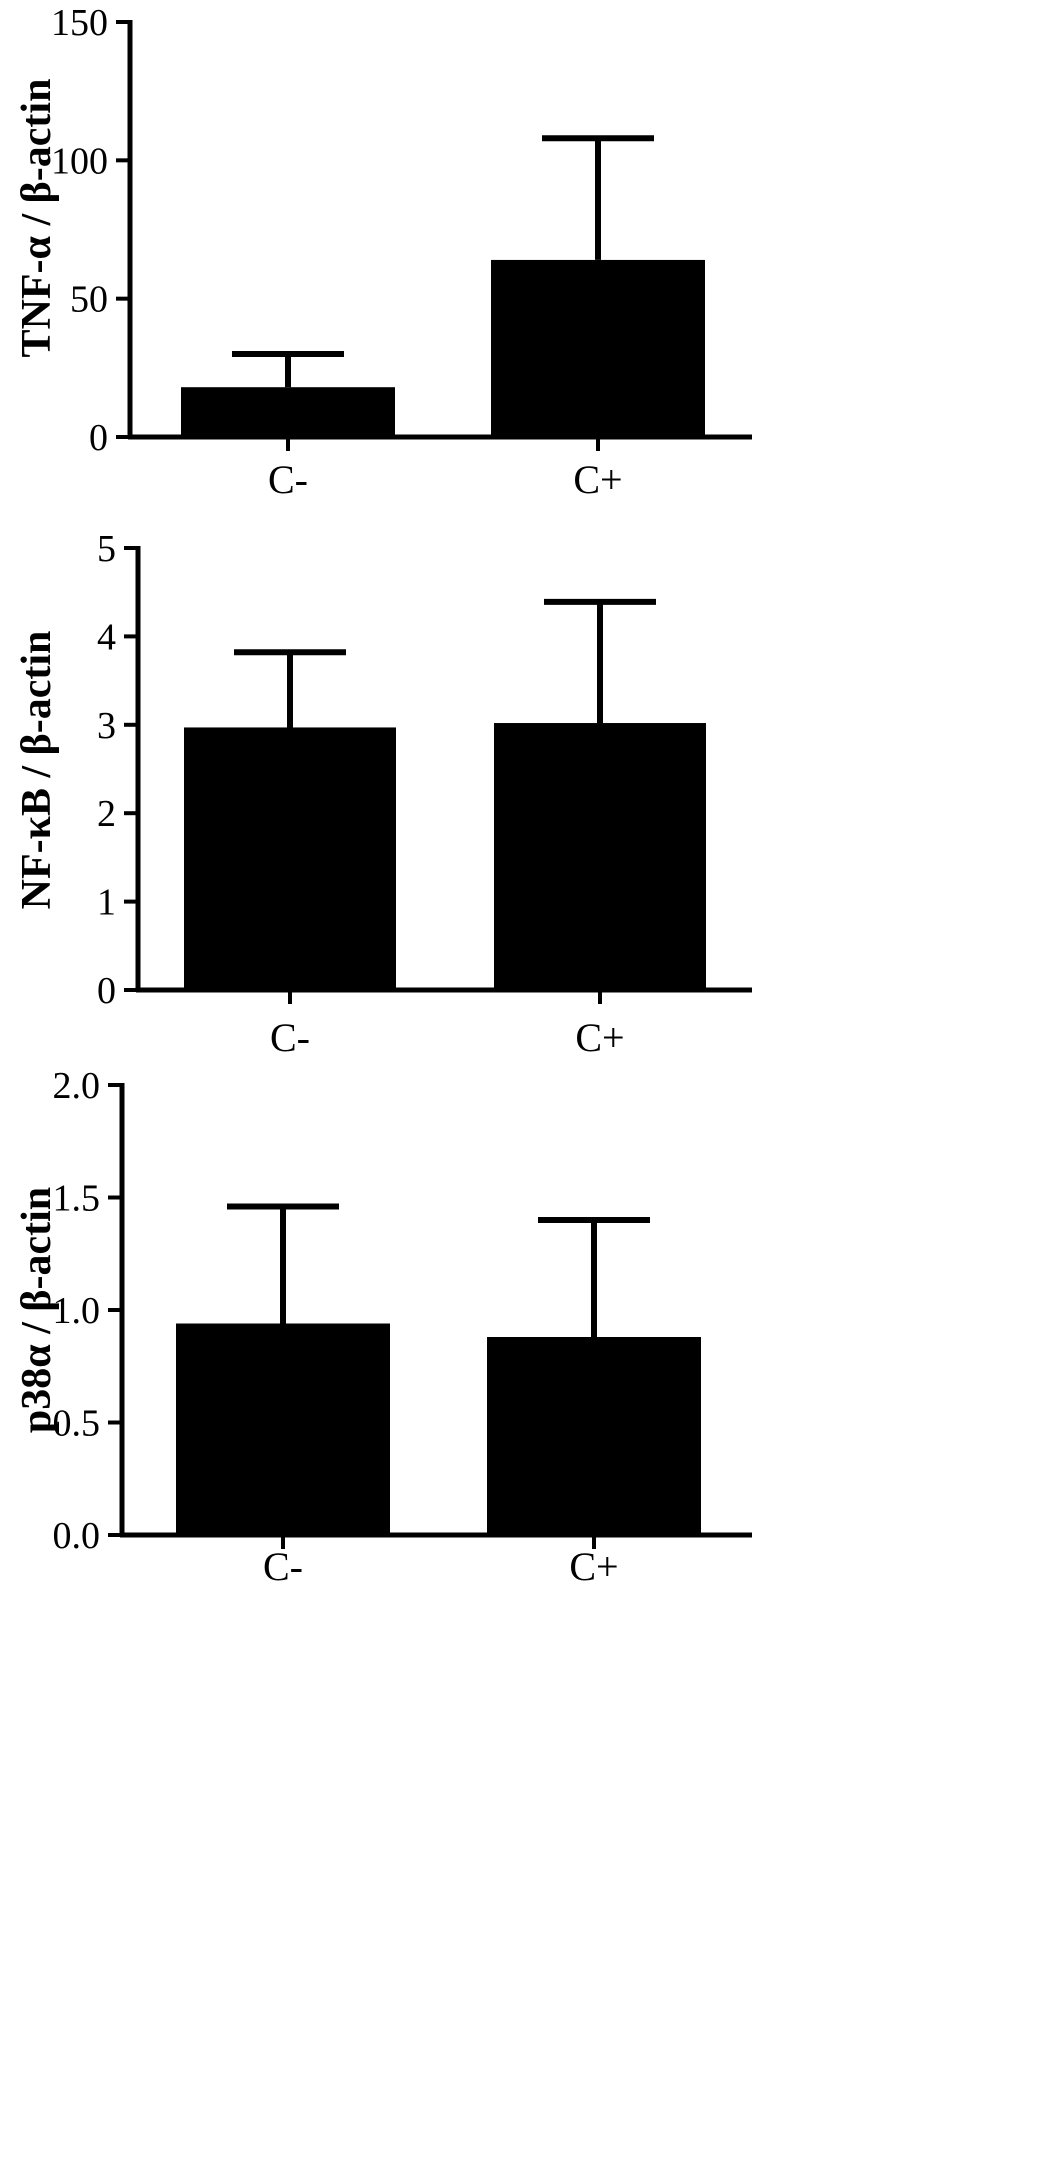  I want to click on y-tick-label: 1.0, so click(77, 1311).